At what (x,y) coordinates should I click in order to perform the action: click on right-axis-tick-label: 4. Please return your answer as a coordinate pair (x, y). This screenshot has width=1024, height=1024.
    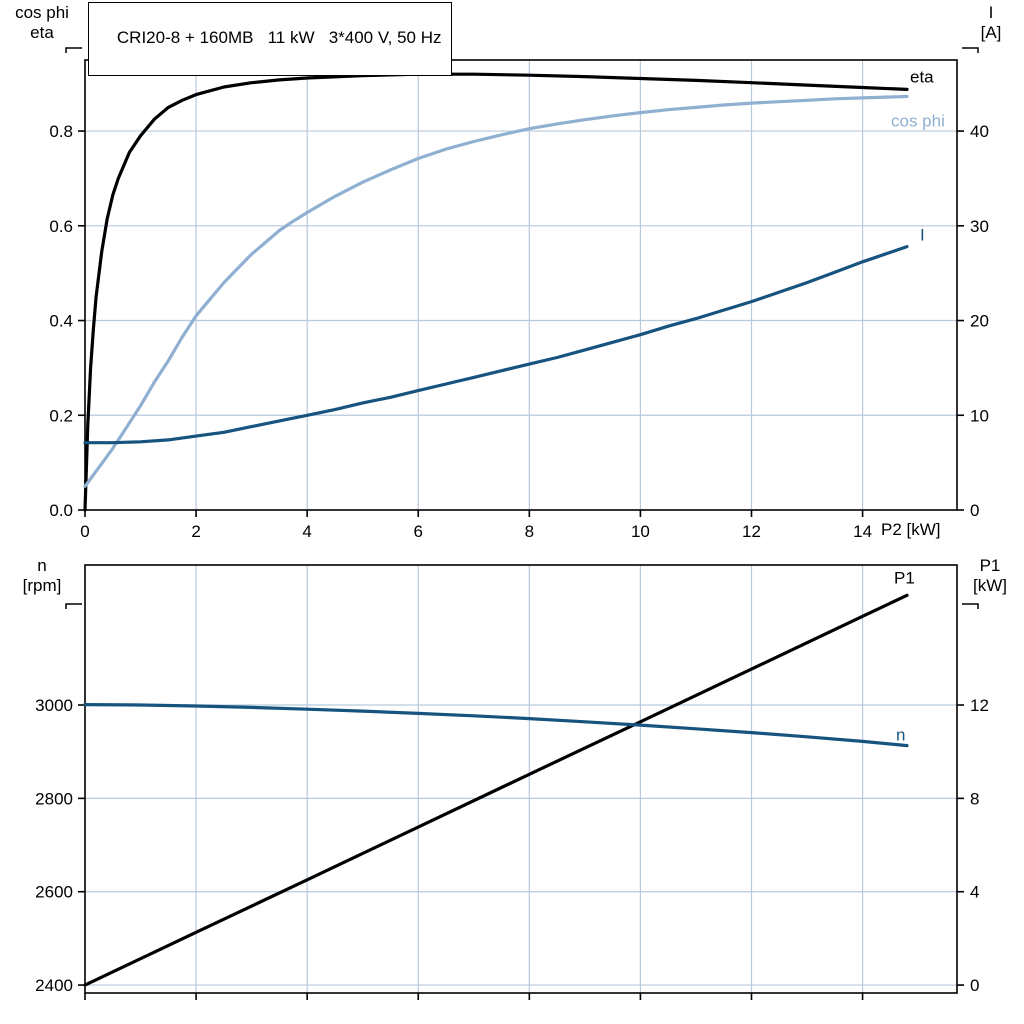
    Looking at the image, I should click on (974, 892).